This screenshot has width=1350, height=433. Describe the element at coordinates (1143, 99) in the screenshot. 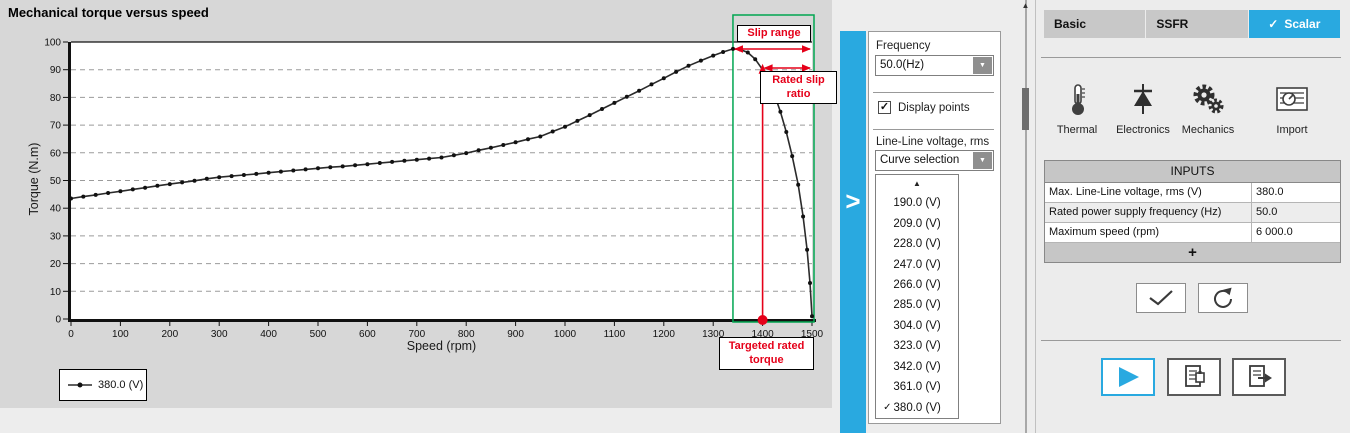

I see `diode-icon` at that location.